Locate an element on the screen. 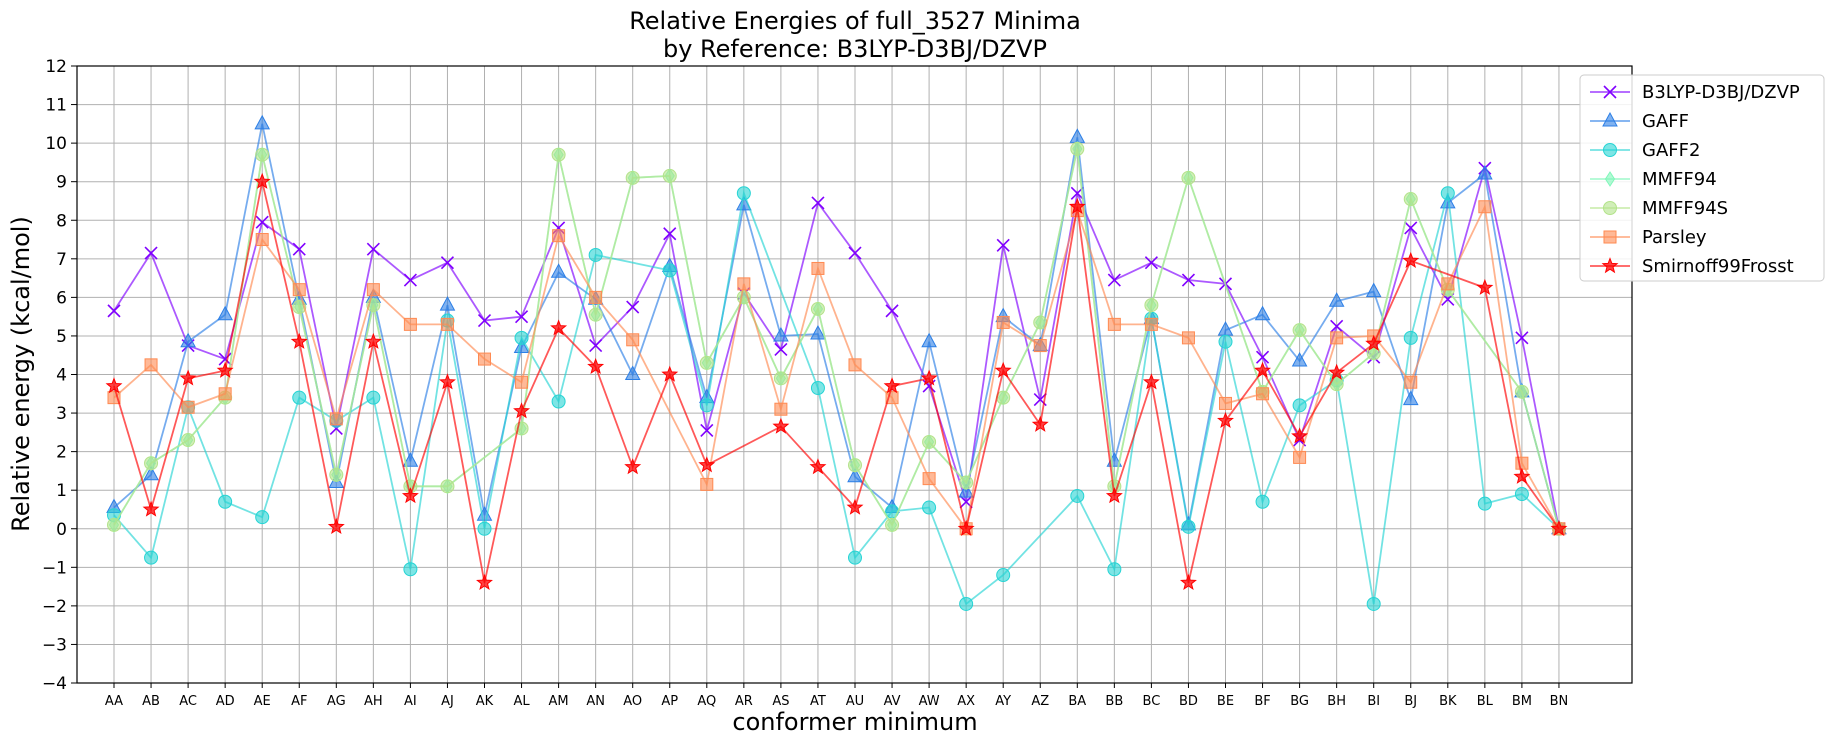 The height and width of the screenshot is (745, 1828). x-tick-label: AT is located at coordinates (818, 701).